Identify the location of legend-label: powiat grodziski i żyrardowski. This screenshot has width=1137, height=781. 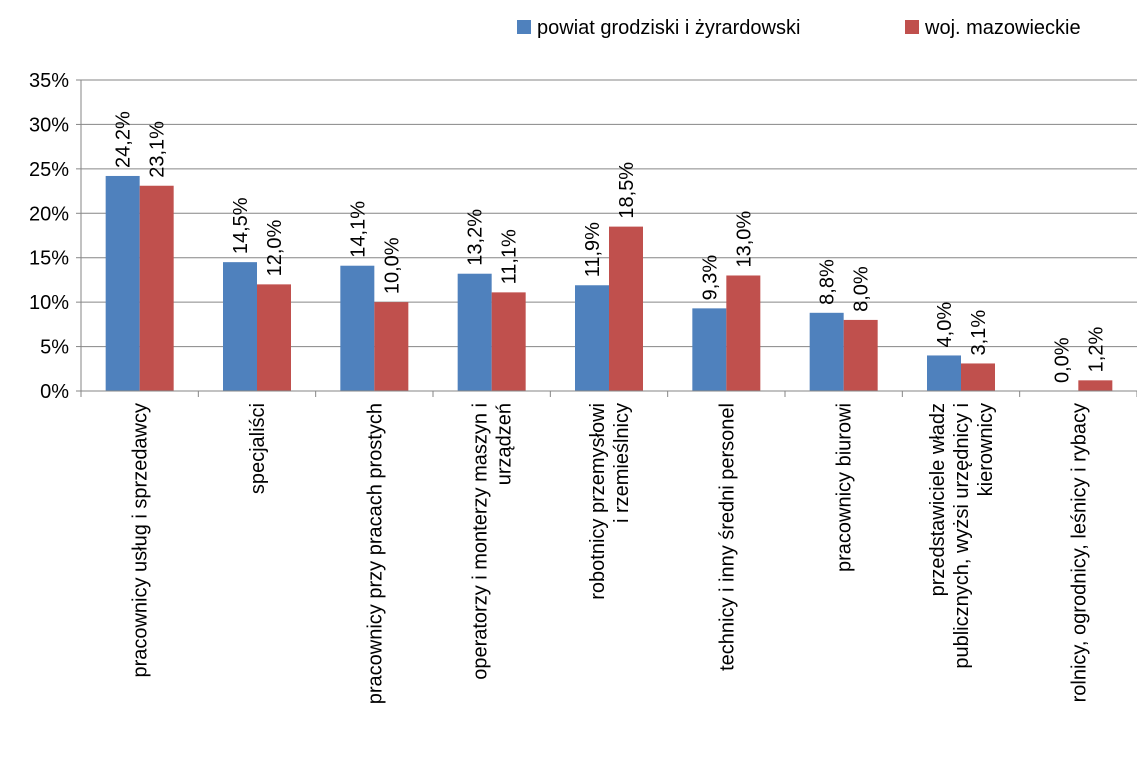
(668, 28).